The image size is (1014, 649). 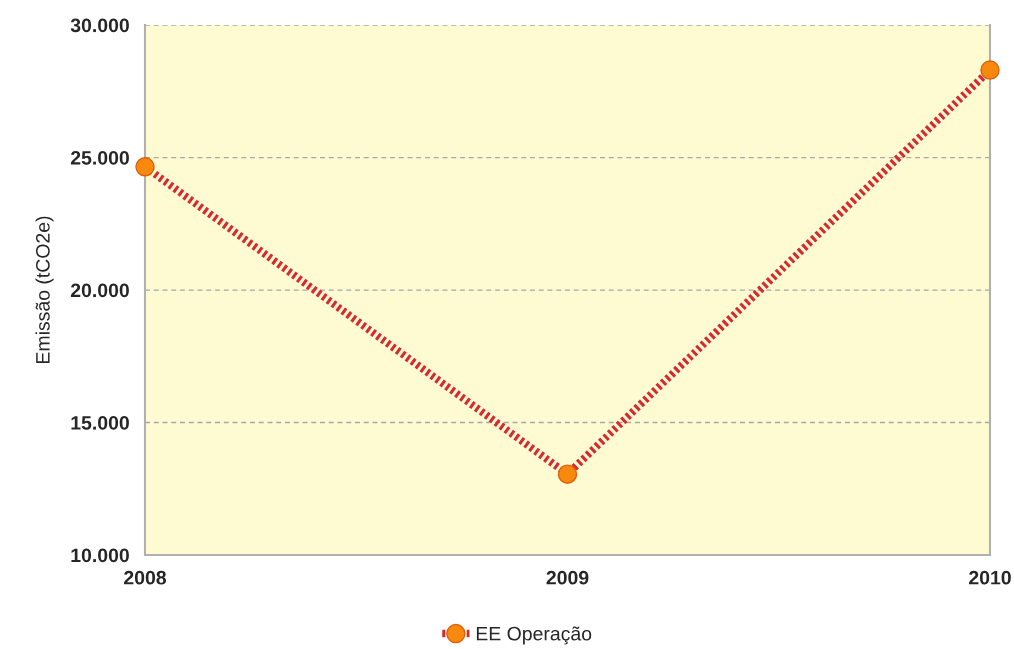 What do you see at coordinates (100, 422) in the screenshot?
I see `y-tick-label: 15.000` at bounding box center [100, 422].